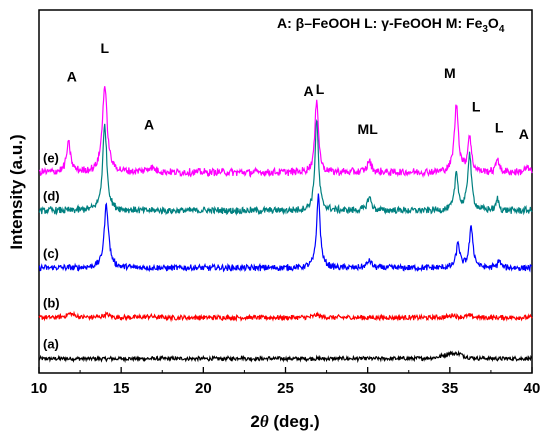 The height and width of the screenshot is (441, 550). What do you see at coordinates (367, 388) in the screenshot?
I see `x-tick-label-30: 30` at bounding box center [367, 388].